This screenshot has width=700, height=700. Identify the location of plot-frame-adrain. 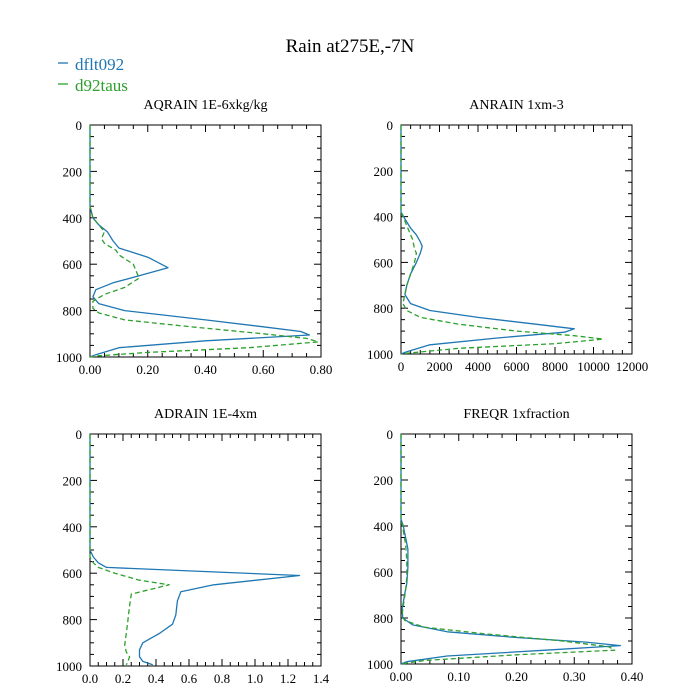
(205, 550).